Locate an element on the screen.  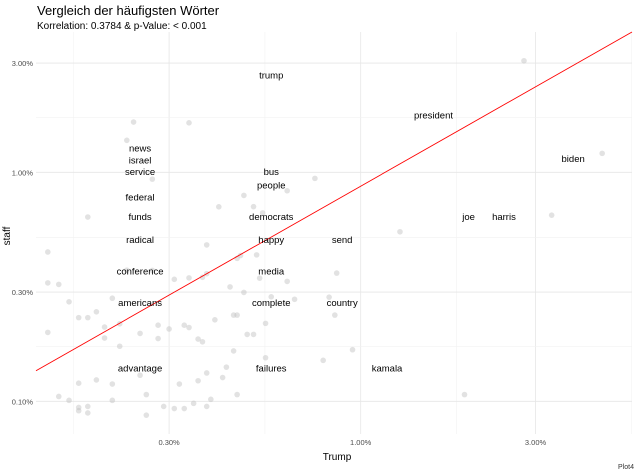
word-label: bus is located at coordinates (272, 172).